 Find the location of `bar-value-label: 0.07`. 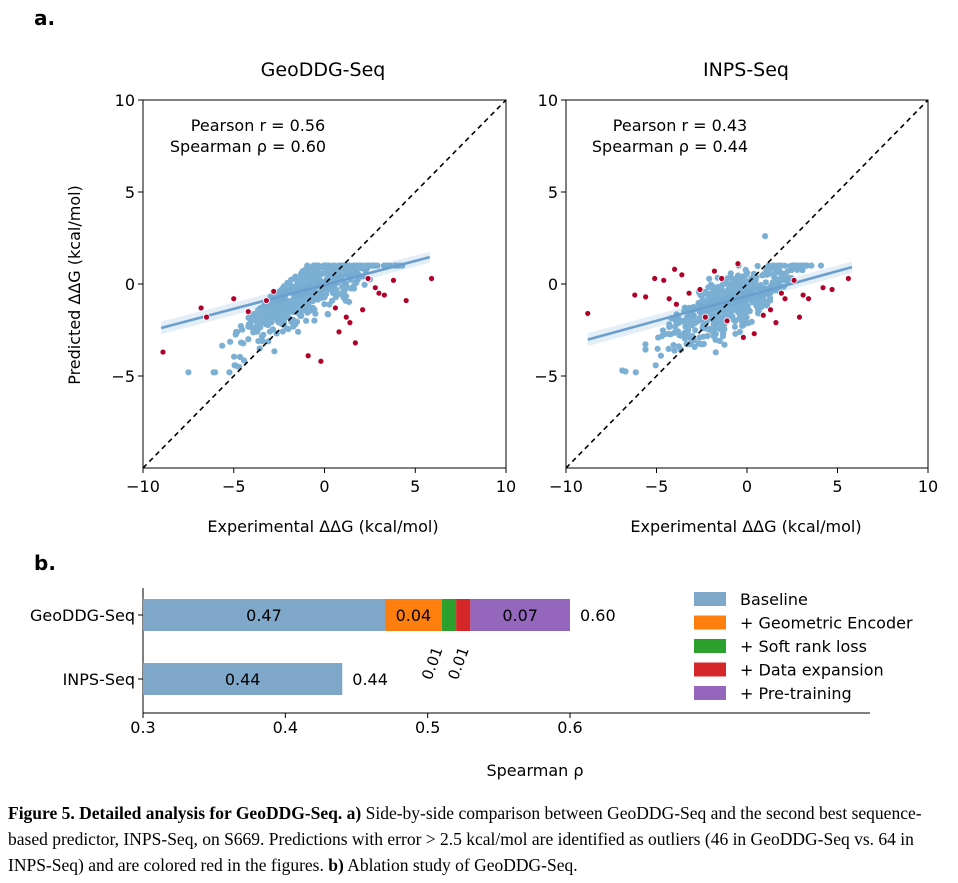

bar-value-label: 0.07 is located at coordinates (520, 615).